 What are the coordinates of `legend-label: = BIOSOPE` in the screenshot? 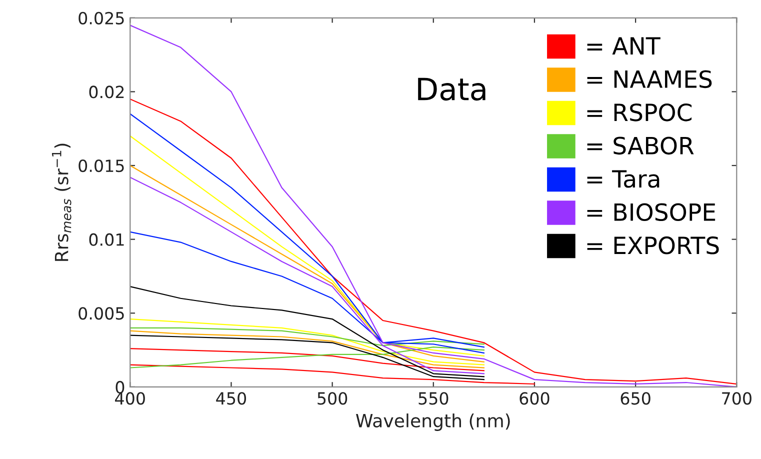 It's located at (651, 212).